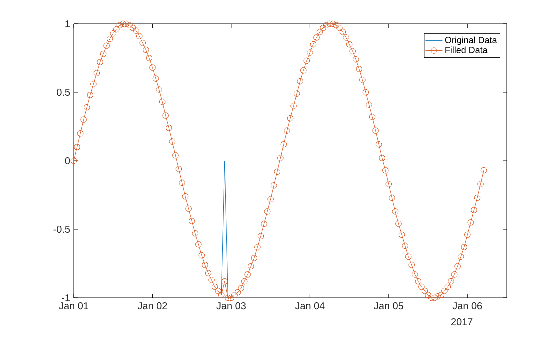  I want to click on y-tick-label: -1, so click(66, 298).